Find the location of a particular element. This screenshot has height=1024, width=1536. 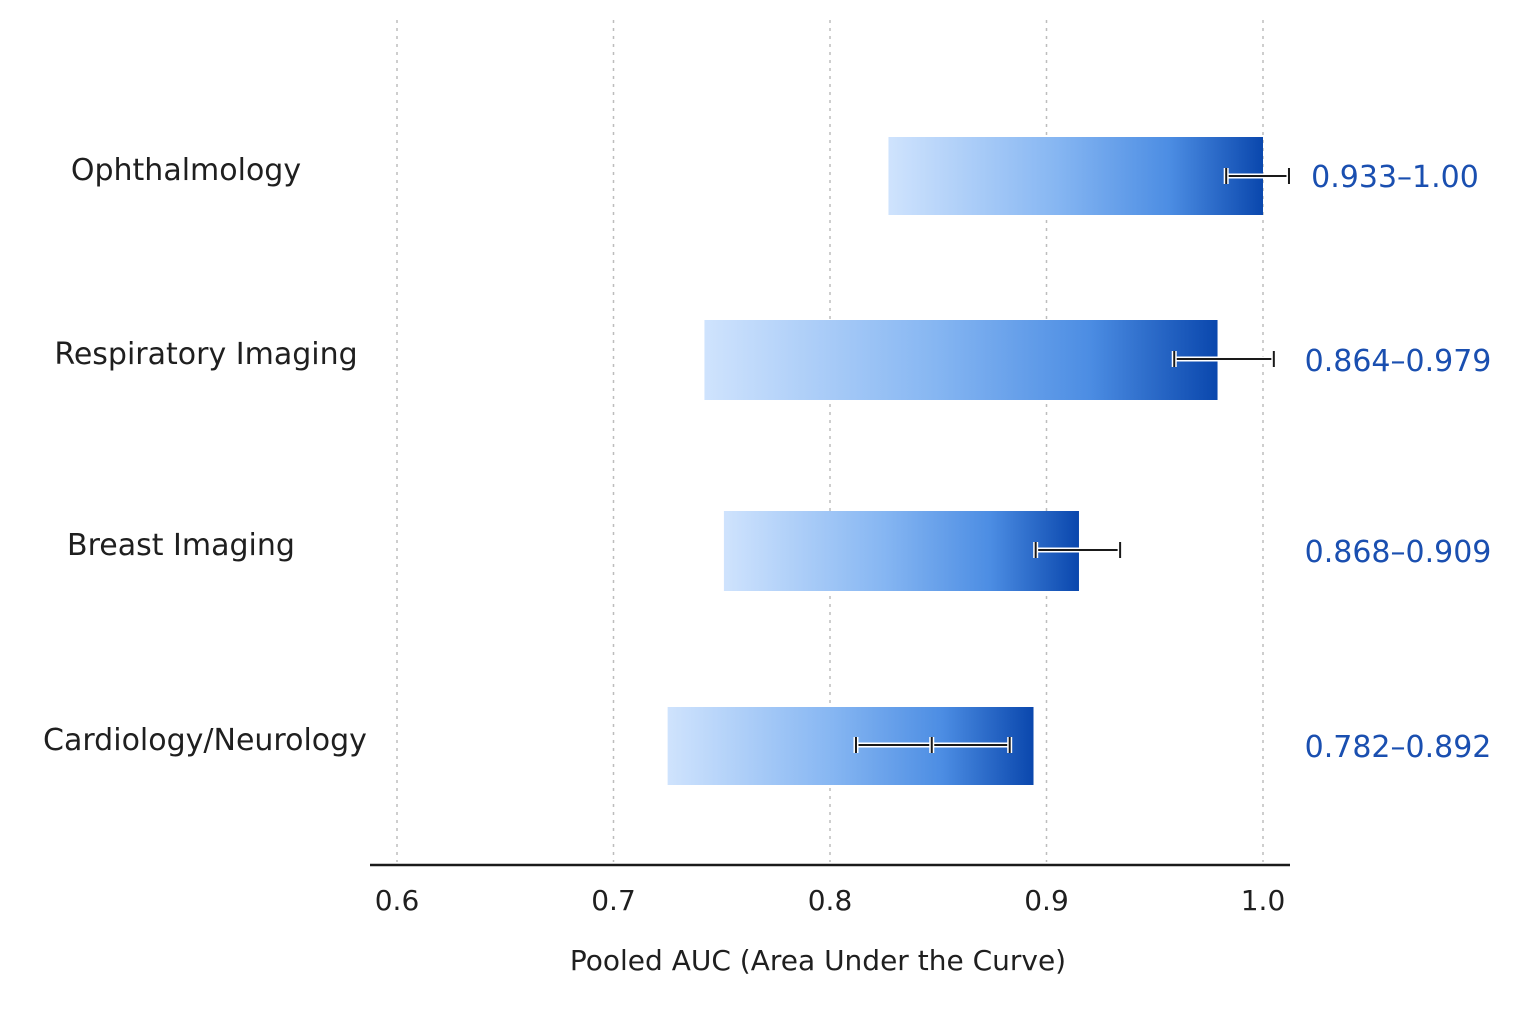

category-label: Respiratory Imaging is located at coordinates (205, 354).